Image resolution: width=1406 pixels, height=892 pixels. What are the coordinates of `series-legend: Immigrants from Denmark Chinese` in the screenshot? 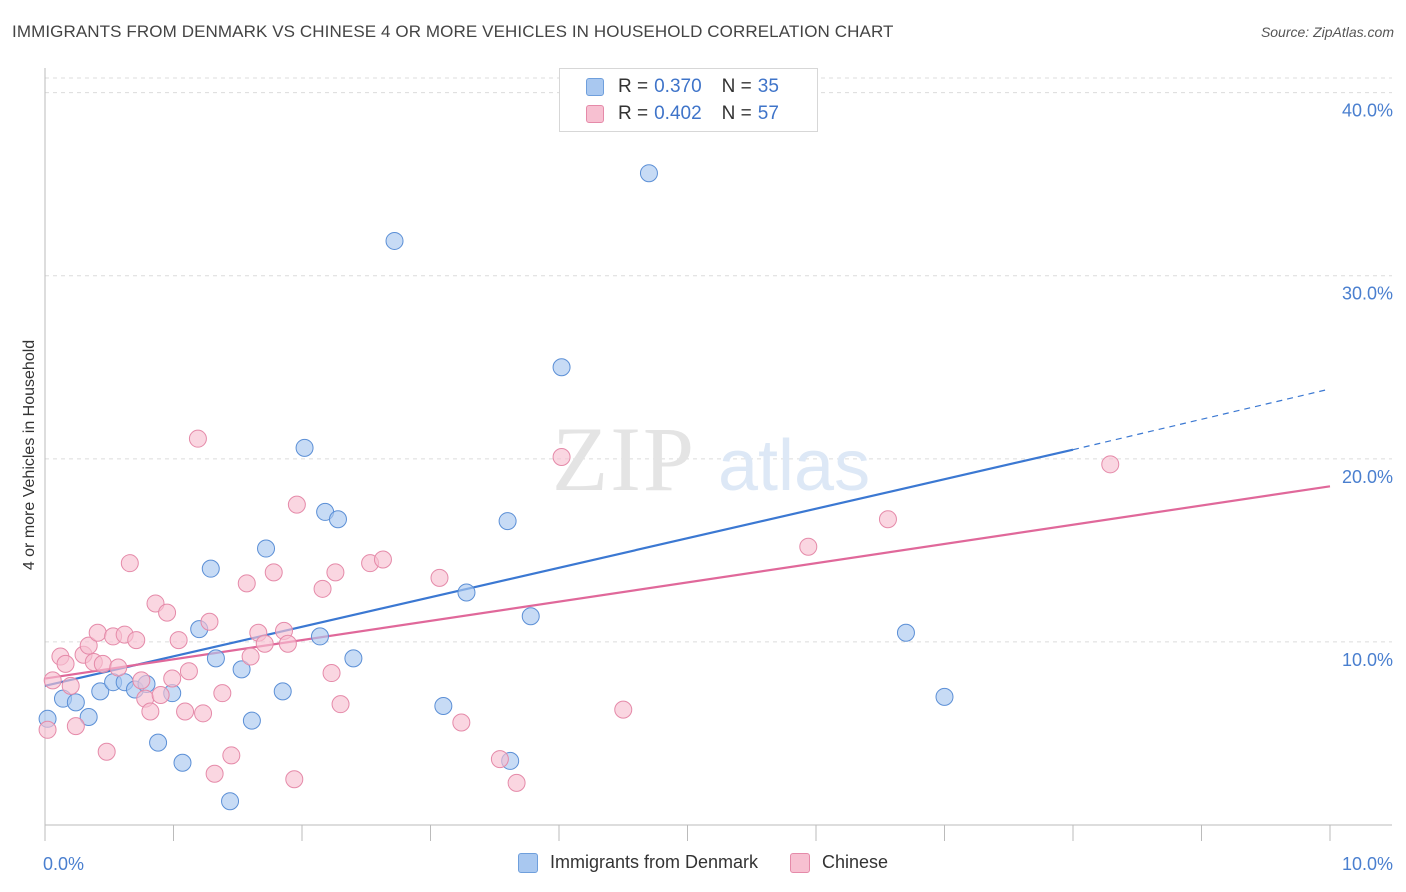 It's located at (703, 862).